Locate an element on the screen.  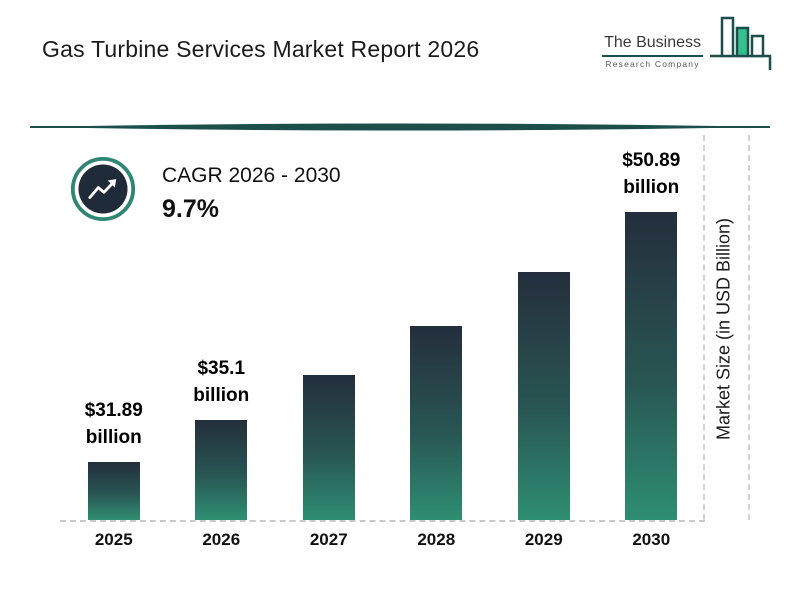
bar-column-2029 is located at coordinates (544, 329).